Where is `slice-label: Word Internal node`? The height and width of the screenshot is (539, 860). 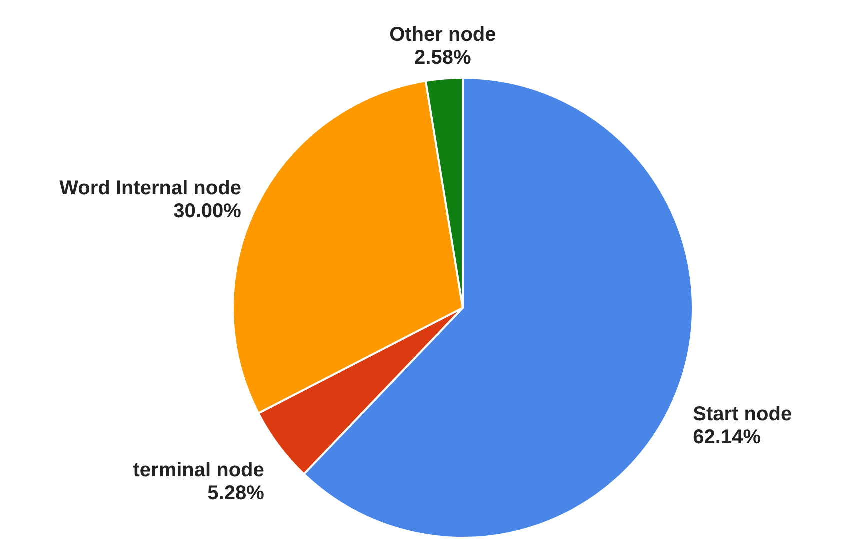
slice-label: Word Internal node is located at coordinates (151, 189).